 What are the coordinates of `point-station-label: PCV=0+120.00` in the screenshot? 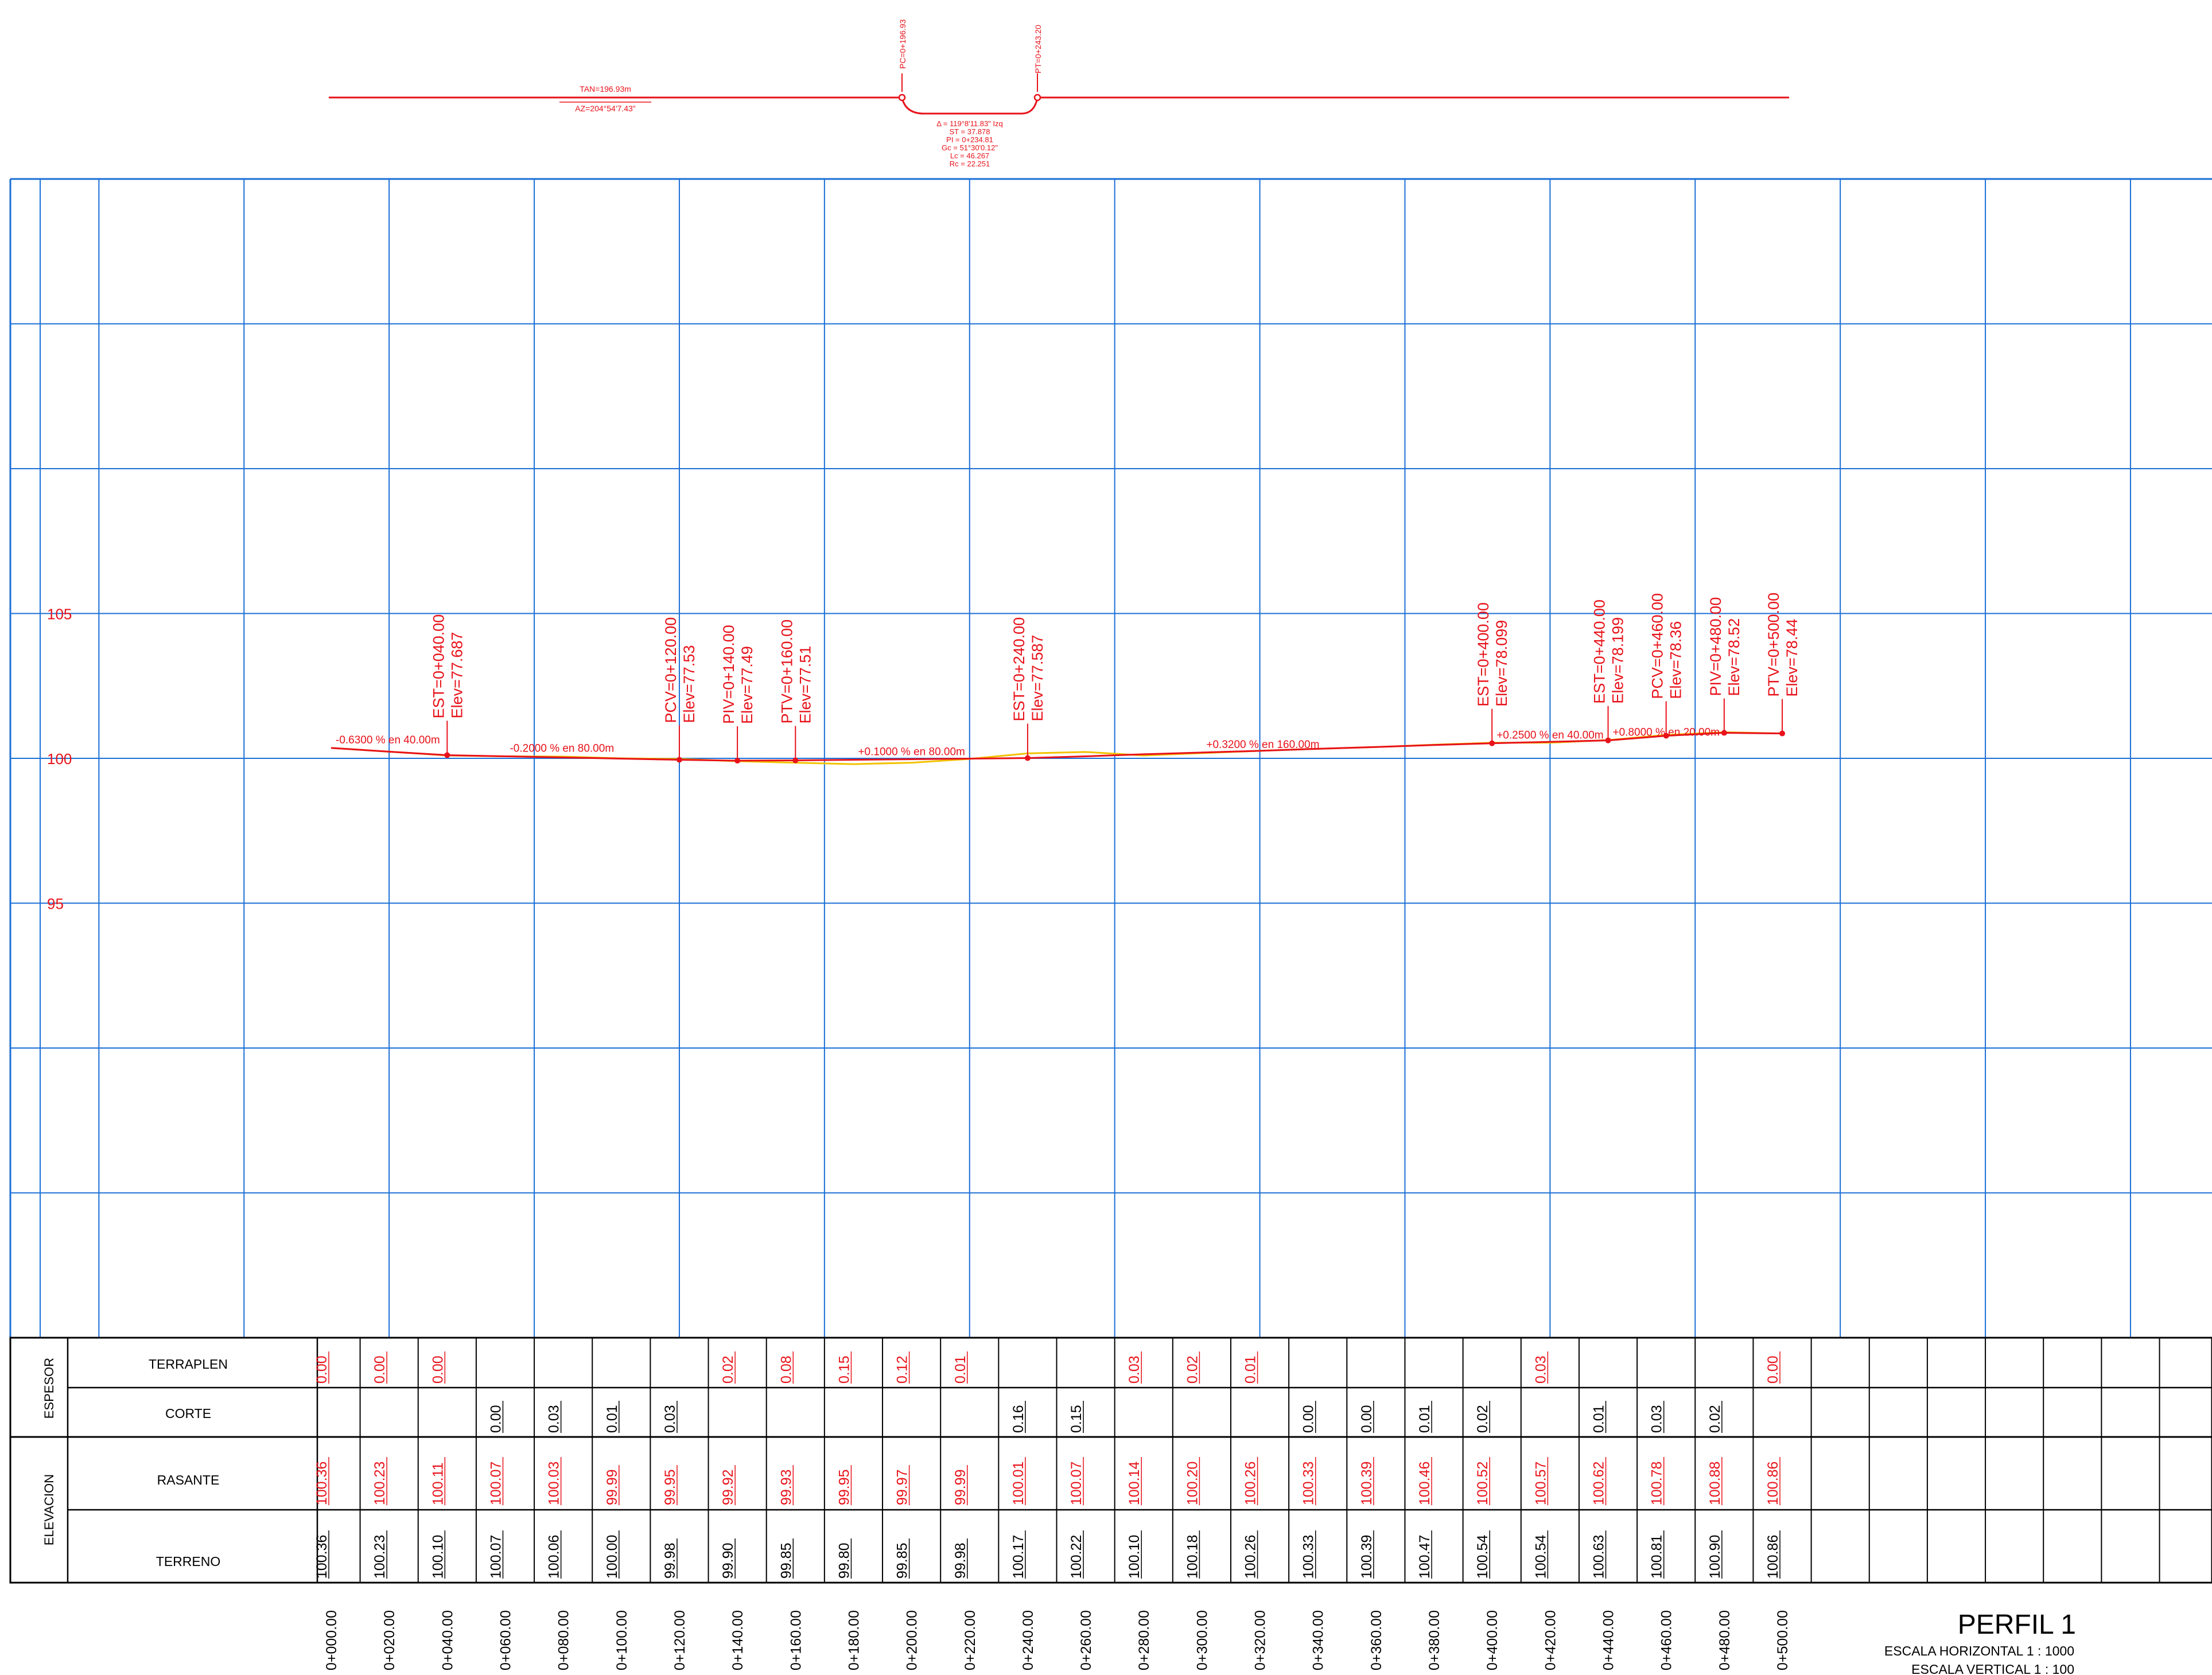 It's located at (670, 670).